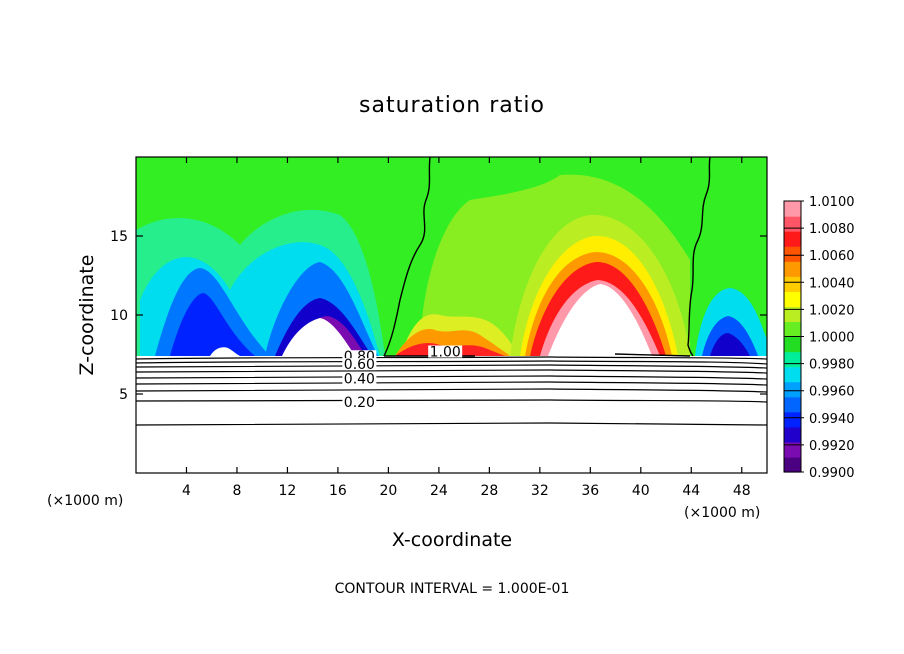  What do you see at coordinates (832, 202) in the screenshot?
I see `colorbar-label: 1.0100` at bounding box center [832, 202].